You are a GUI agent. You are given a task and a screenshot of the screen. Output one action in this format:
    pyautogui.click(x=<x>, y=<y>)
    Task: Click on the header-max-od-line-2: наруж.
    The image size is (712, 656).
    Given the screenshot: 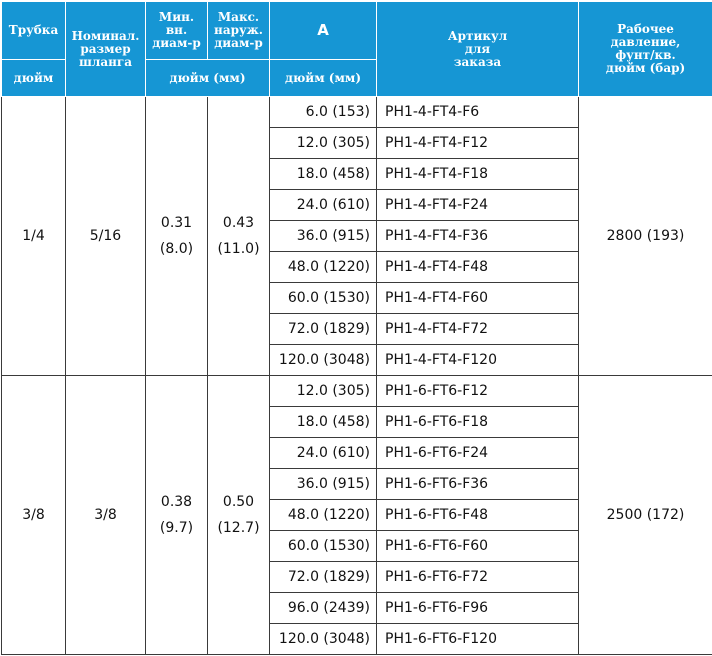 What is the action you would take?
    pyautogui.click(x=238, y=30)
    